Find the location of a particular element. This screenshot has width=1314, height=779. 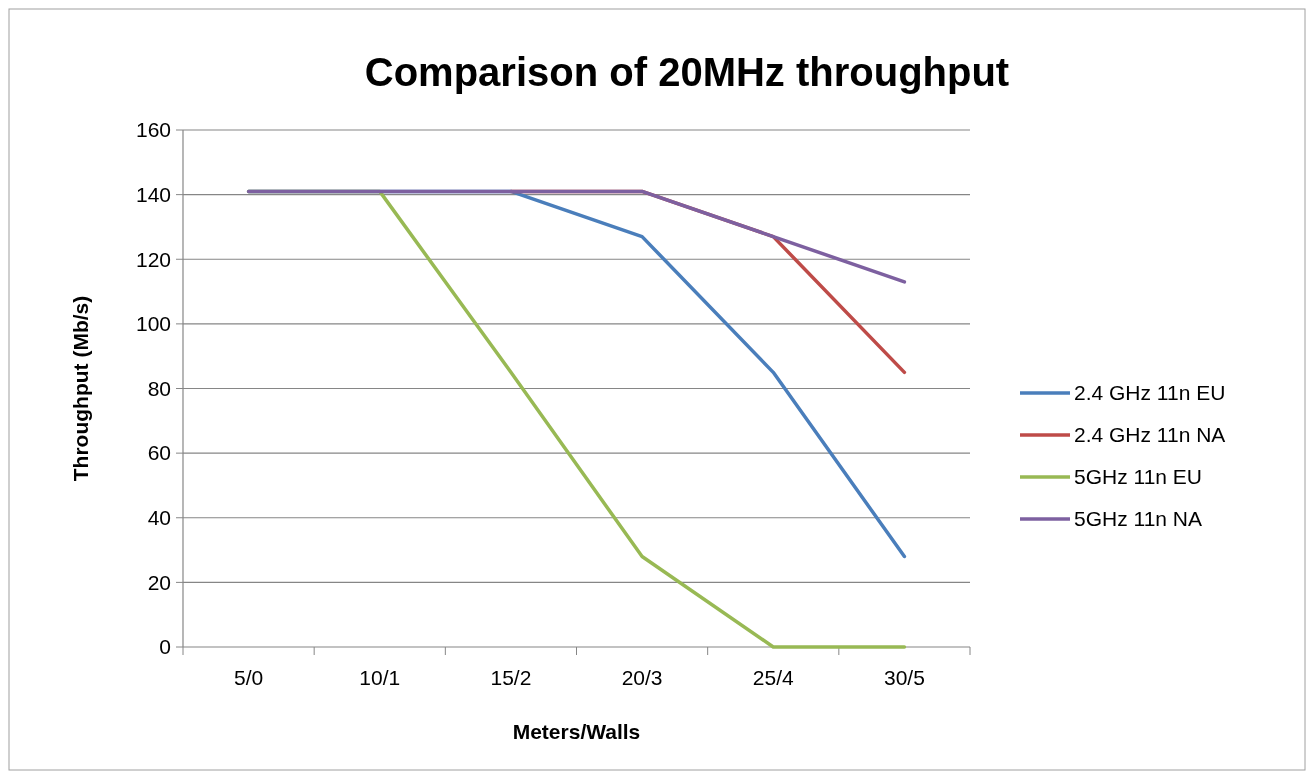

legend-label: 2.4 GHz 11n EU is located at coordinates (1150, 393).